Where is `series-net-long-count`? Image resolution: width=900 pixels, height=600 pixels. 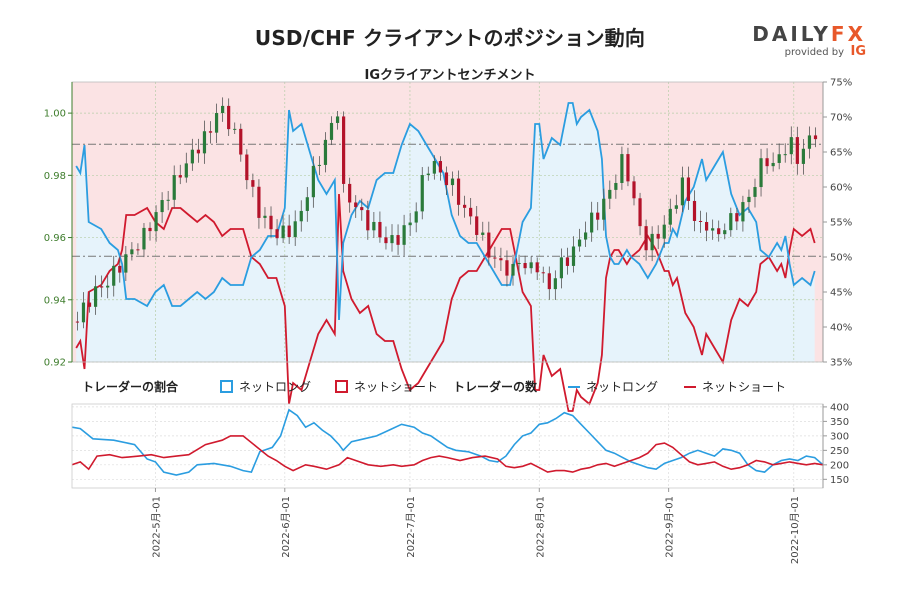
series-net-long-count is located at coordinates (447, 442).